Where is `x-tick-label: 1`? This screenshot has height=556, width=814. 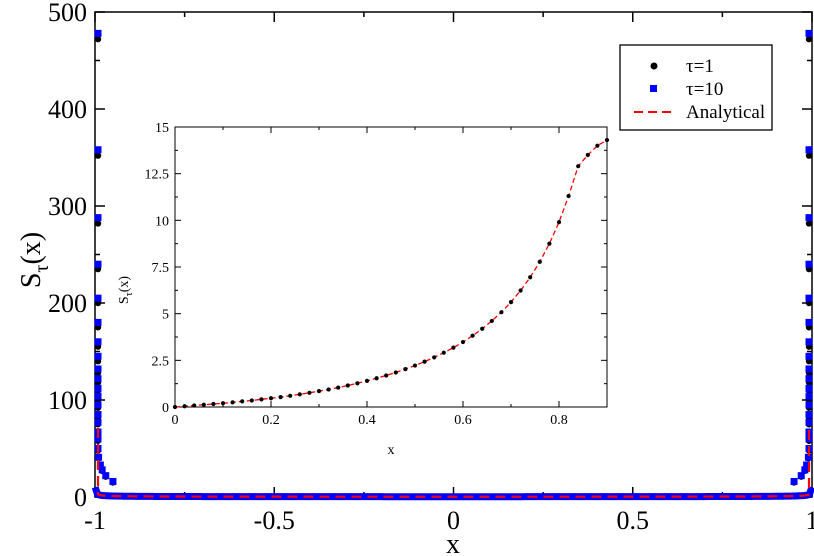
x-tick-label: 1 is located at coordinates (810, 520).